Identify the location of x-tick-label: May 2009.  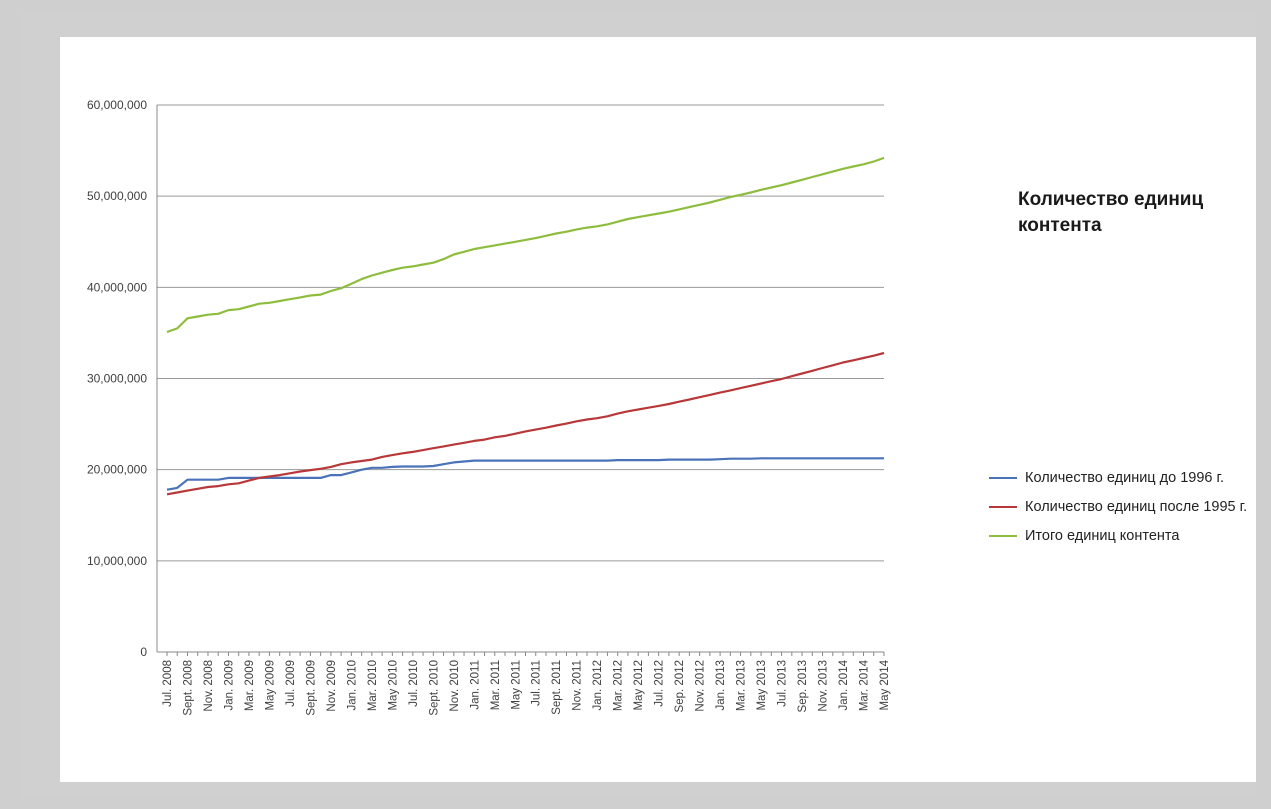
(270, 685).